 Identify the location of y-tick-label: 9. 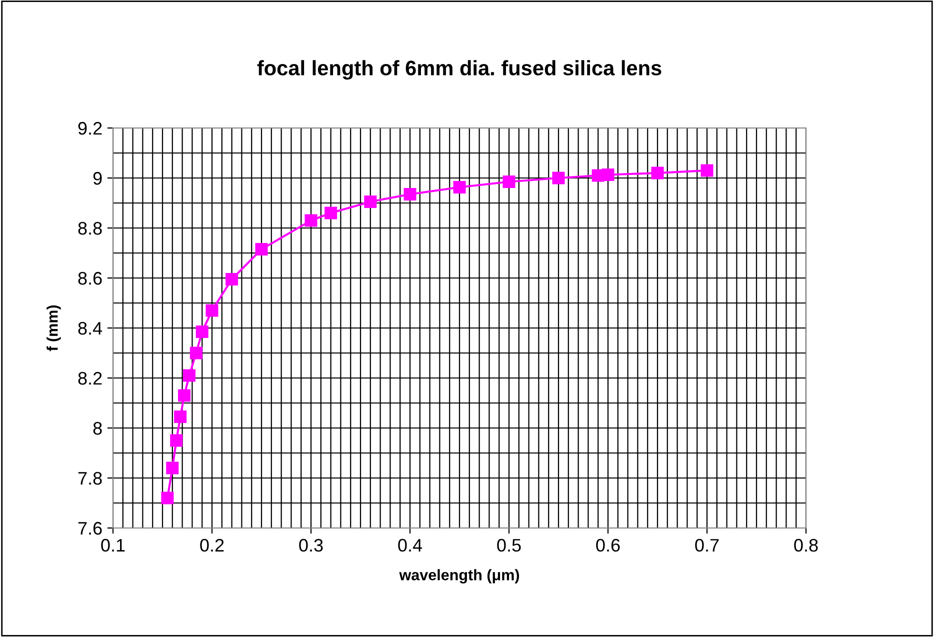
(97, 178).